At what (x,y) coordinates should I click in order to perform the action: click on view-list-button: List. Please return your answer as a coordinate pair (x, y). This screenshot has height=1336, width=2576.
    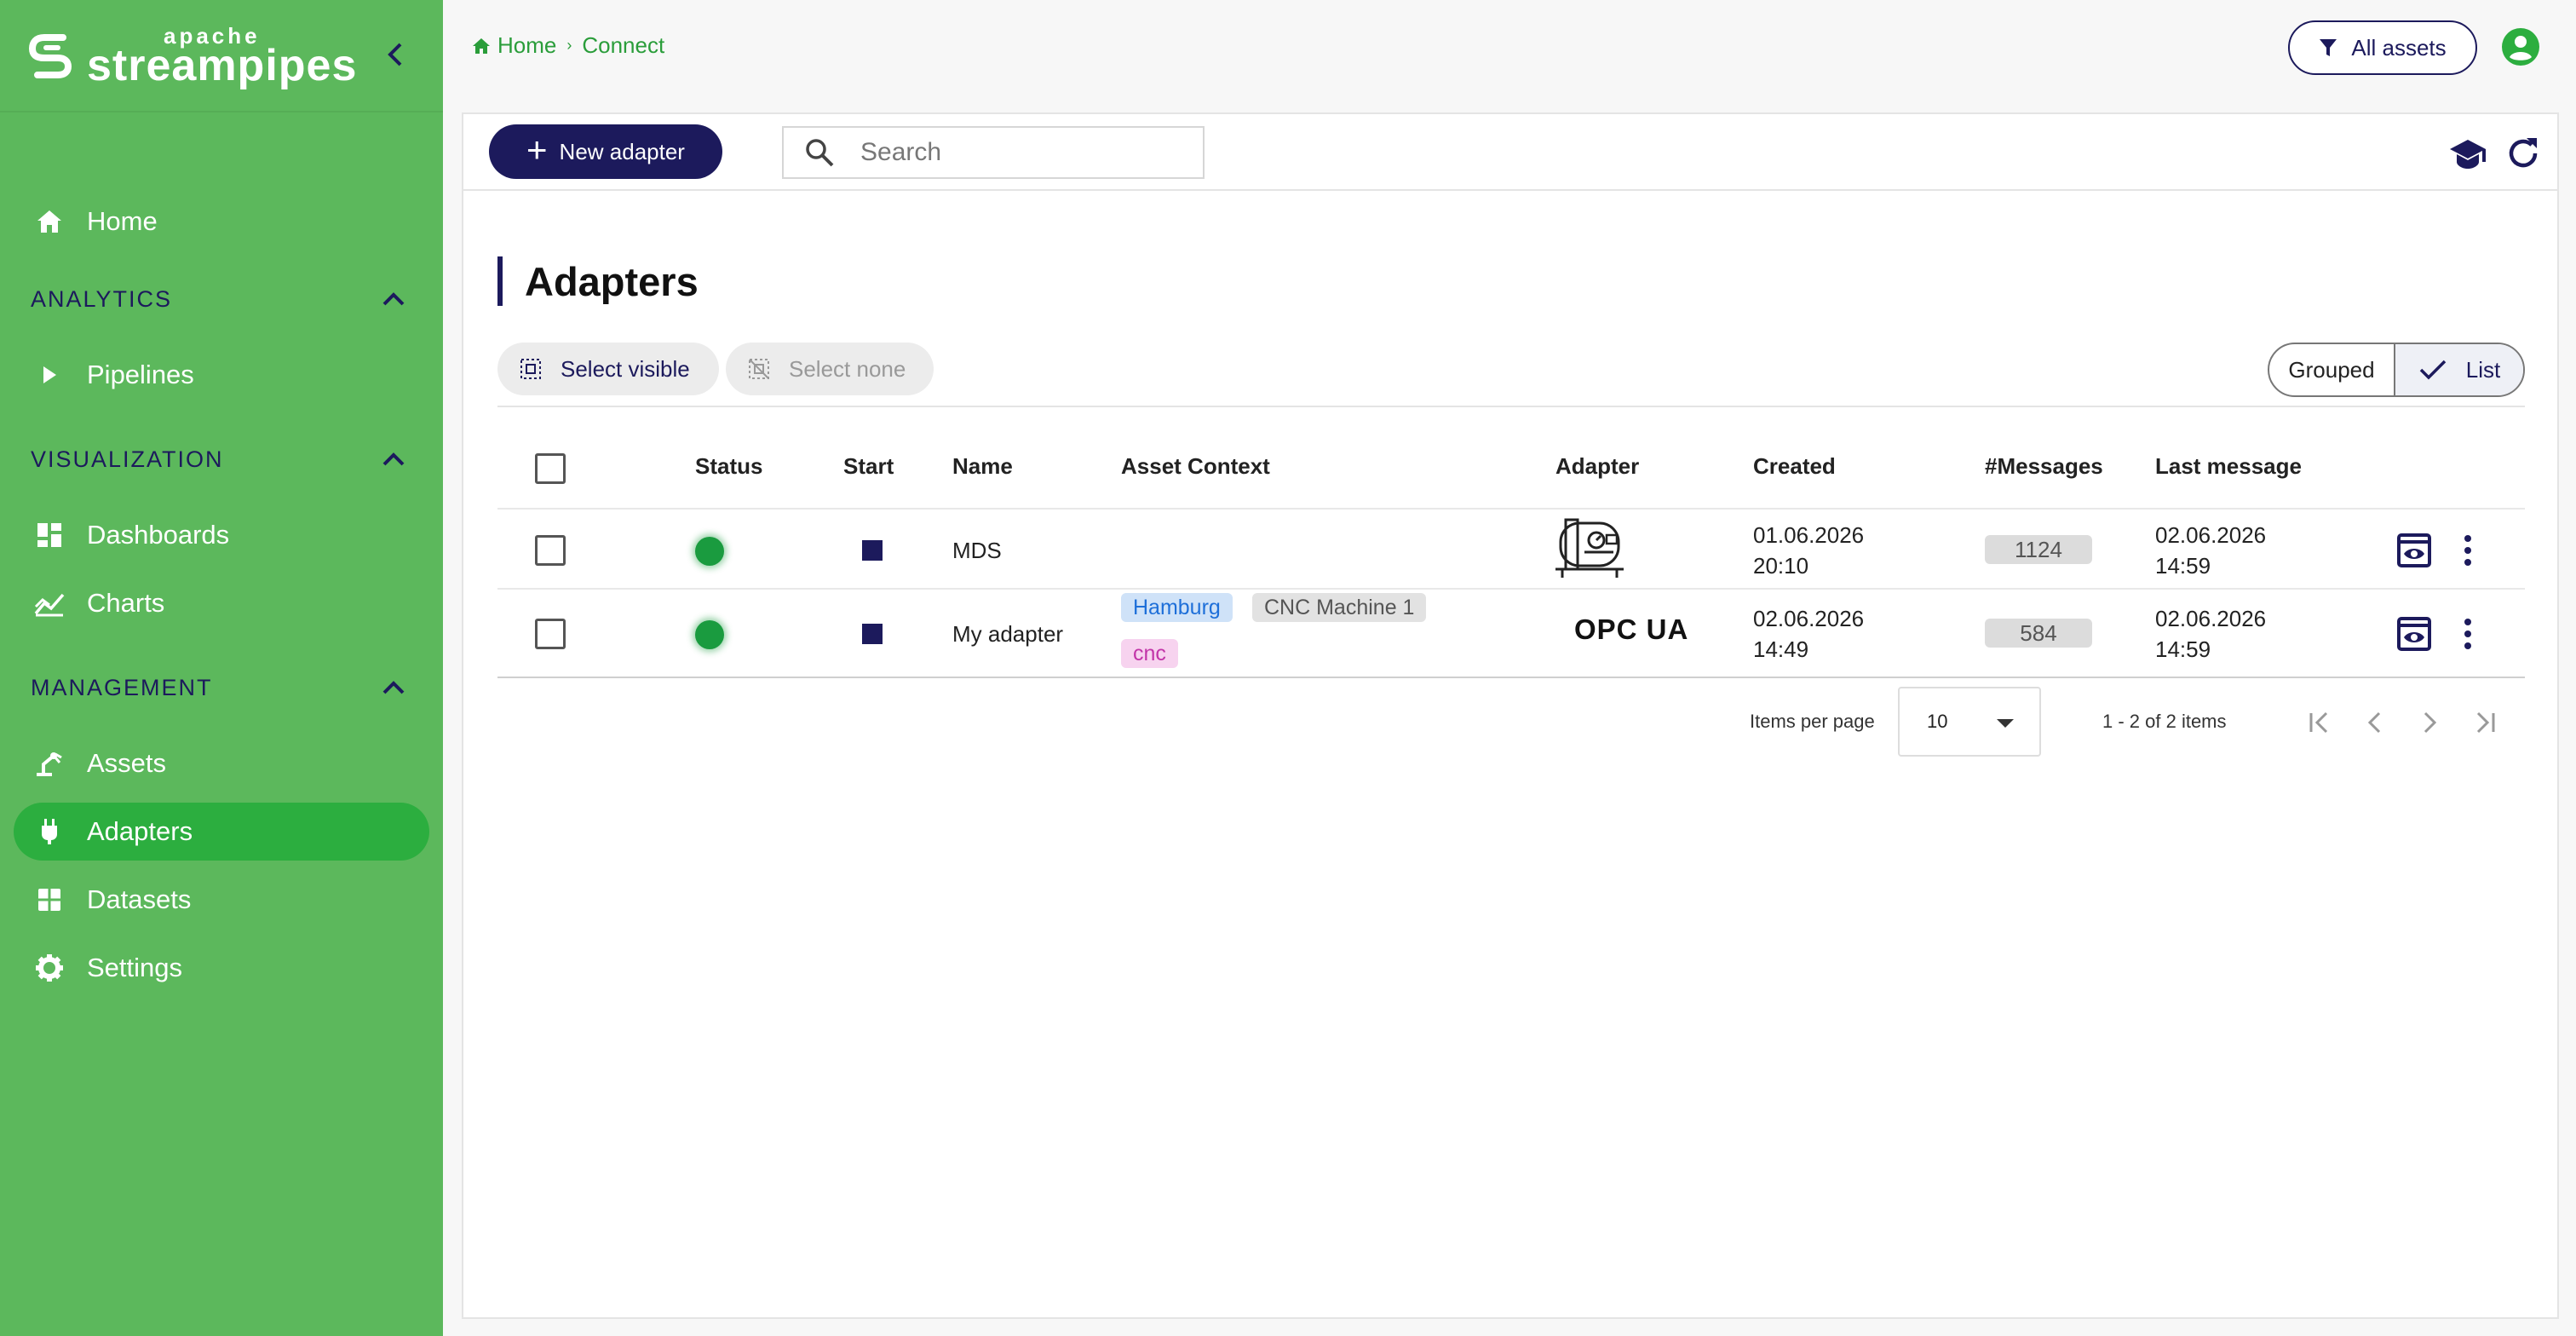
    Looking at the image, I should click on (2459, 369).